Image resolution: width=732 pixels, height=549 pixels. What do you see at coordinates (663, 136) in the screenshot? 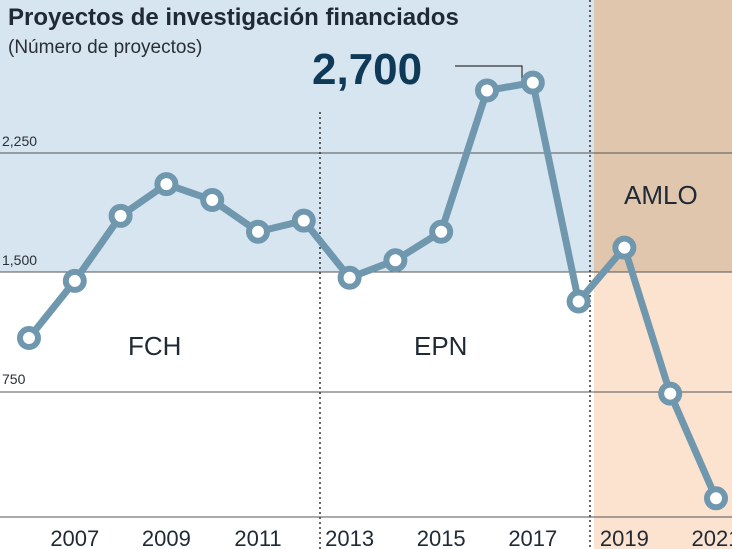
I see `band-amlo-brown` at bounding box center [663, 136].